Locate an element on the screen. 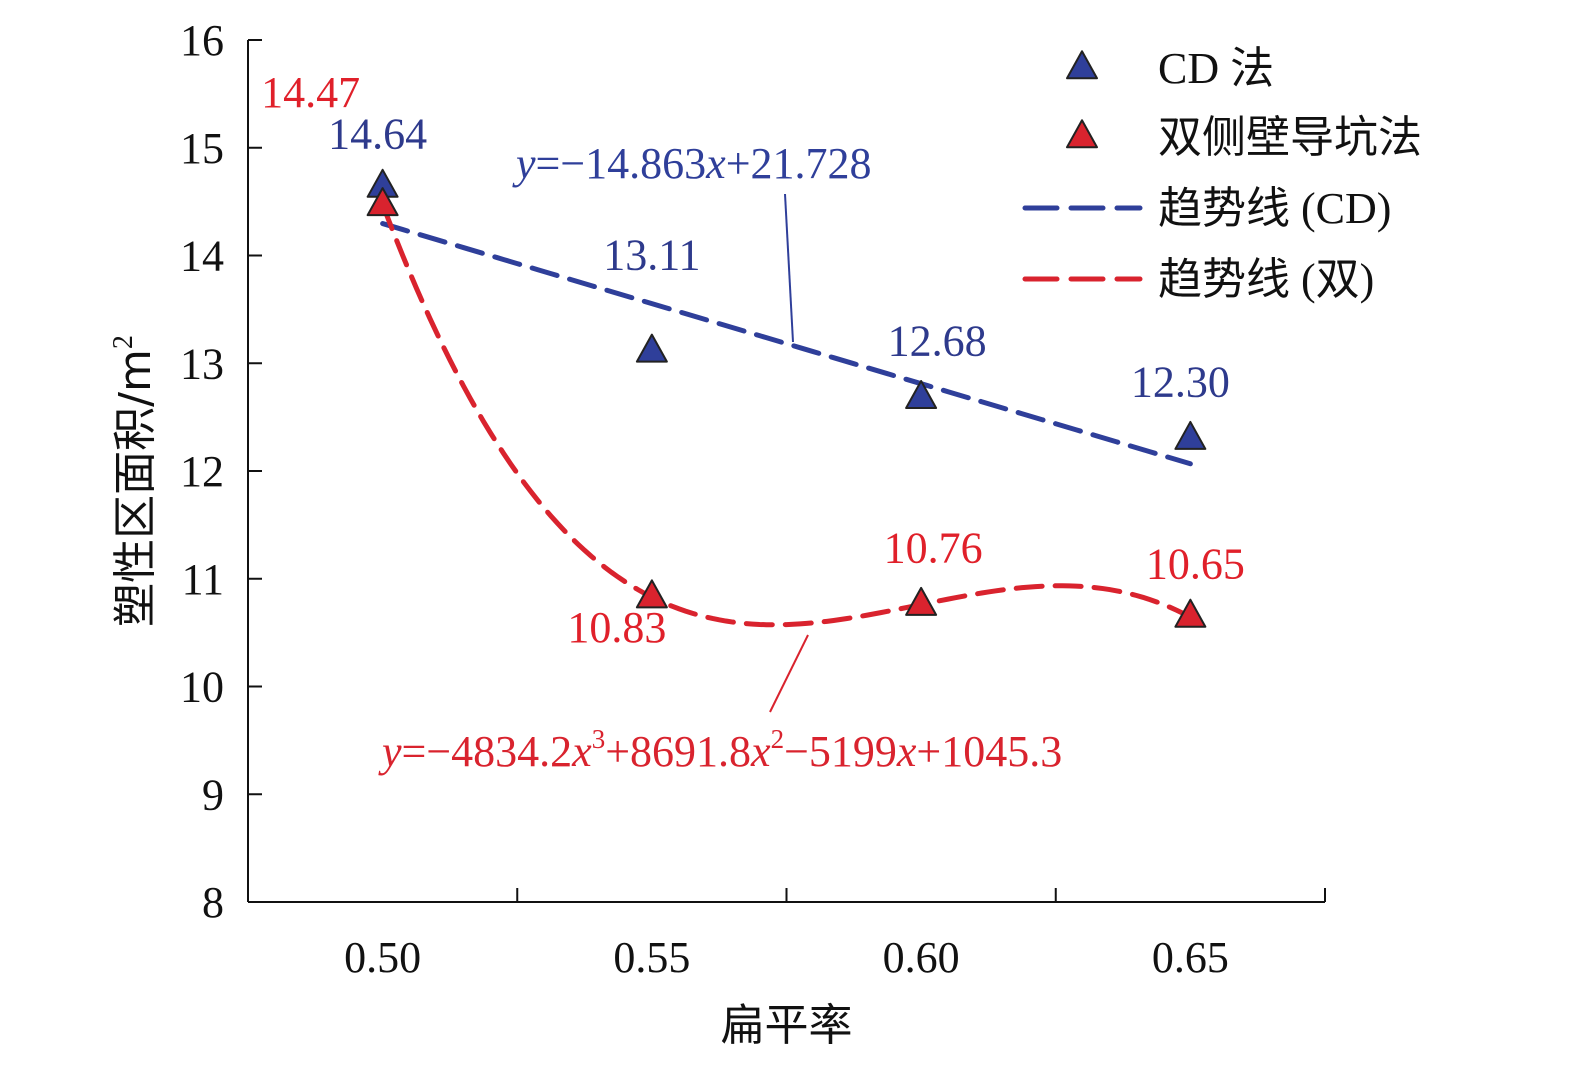  equation-term: +8691.8 is located at coordinates (678, 751).